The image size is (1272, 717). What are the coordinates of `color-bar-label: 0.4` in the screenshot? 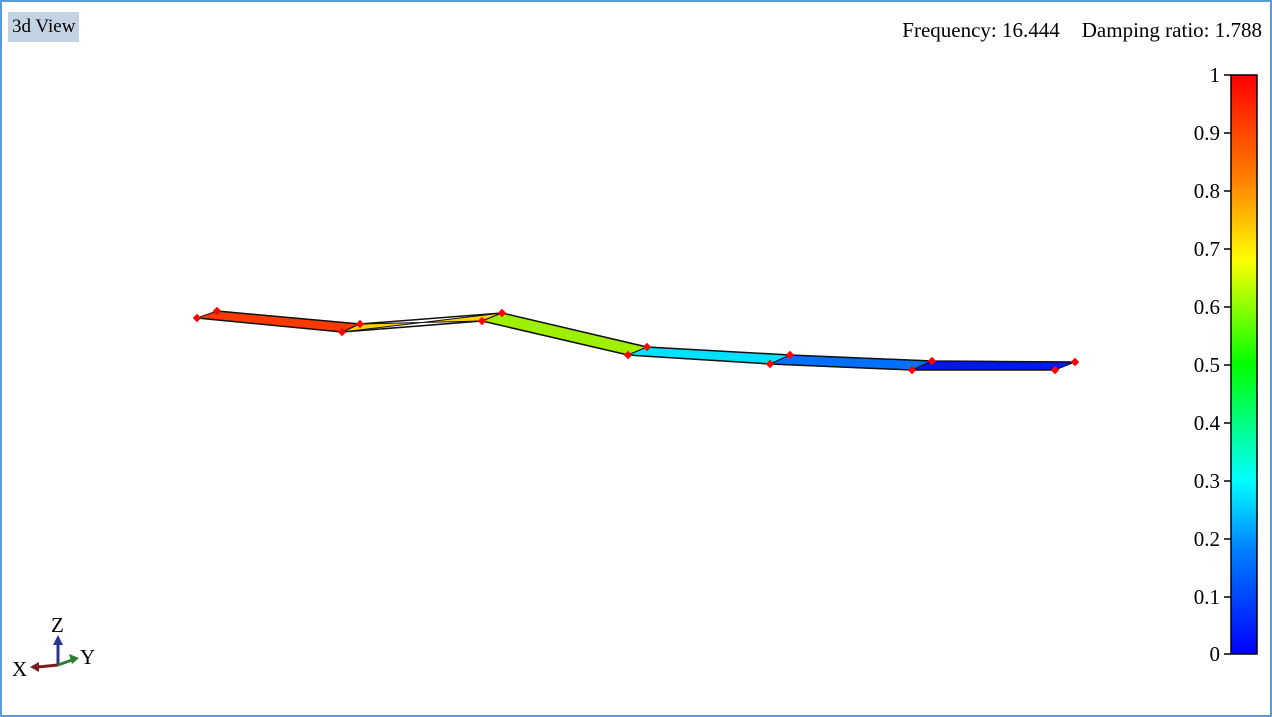 It's located at (1207, 423).